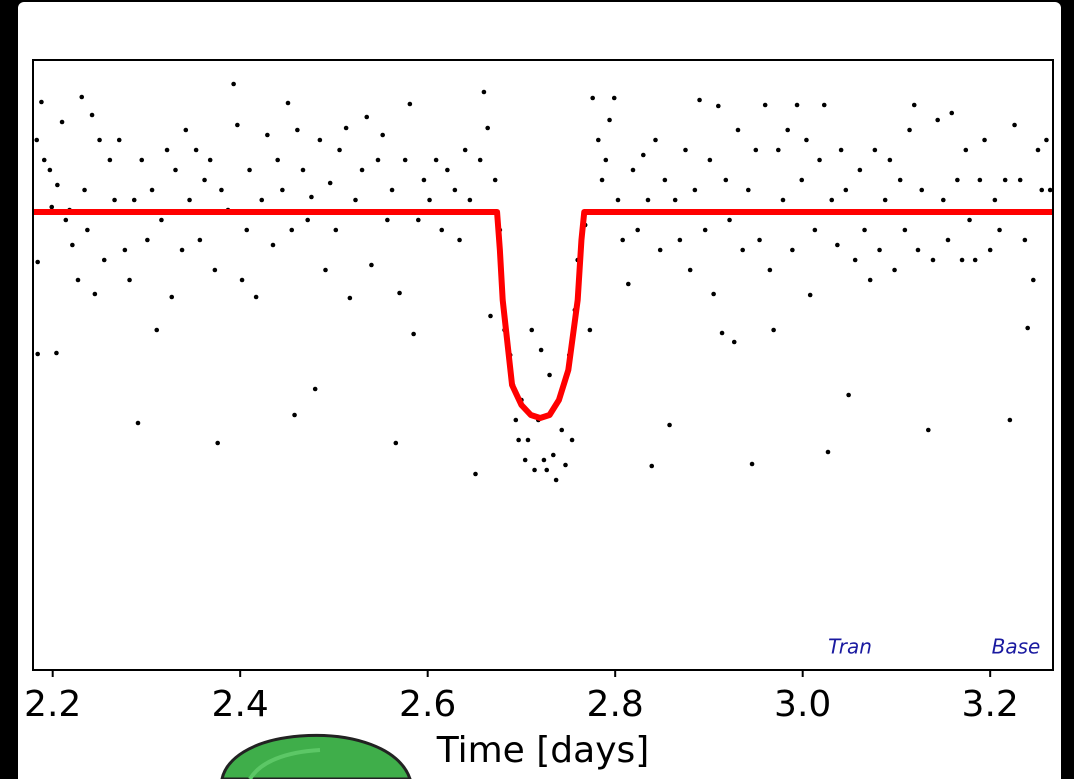  What do you see at coordinates (990, 704) in the screenshot?
I see `x-tick-label: 3.2` at bounding box center [990, 704].